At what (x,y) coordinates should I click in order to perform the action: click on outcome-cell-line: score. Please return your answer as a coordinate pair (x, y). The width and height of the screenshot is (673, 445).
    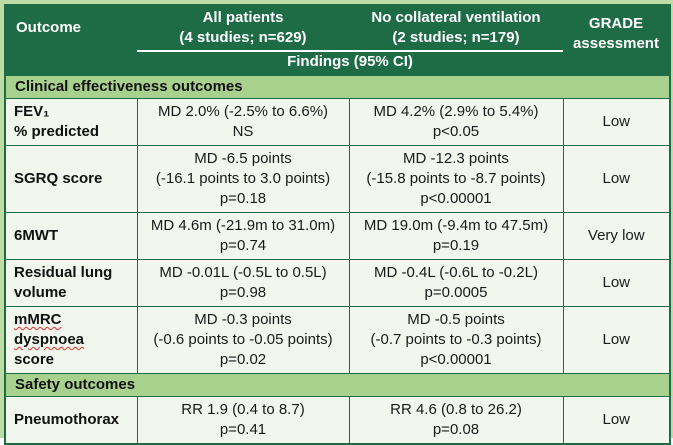
    Looking at the image, I should click on (34, 359).